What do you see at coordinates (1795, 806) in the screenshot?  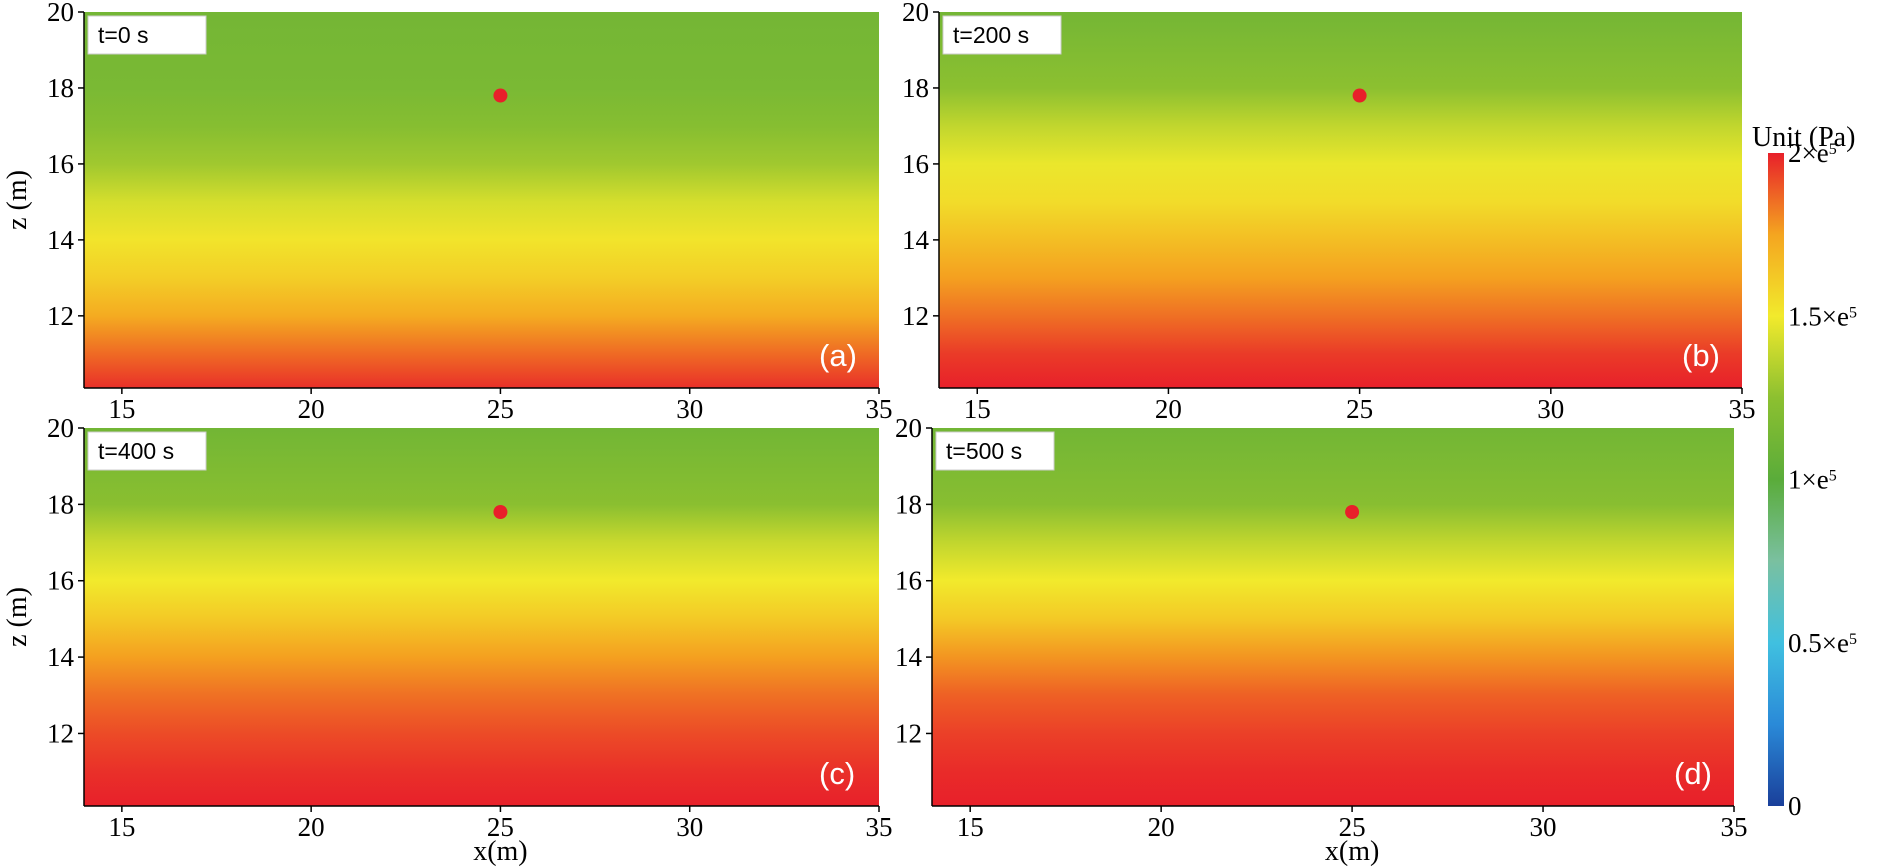 I see `colorbar-tick-label: 0` at bounding box center [1795, 806].